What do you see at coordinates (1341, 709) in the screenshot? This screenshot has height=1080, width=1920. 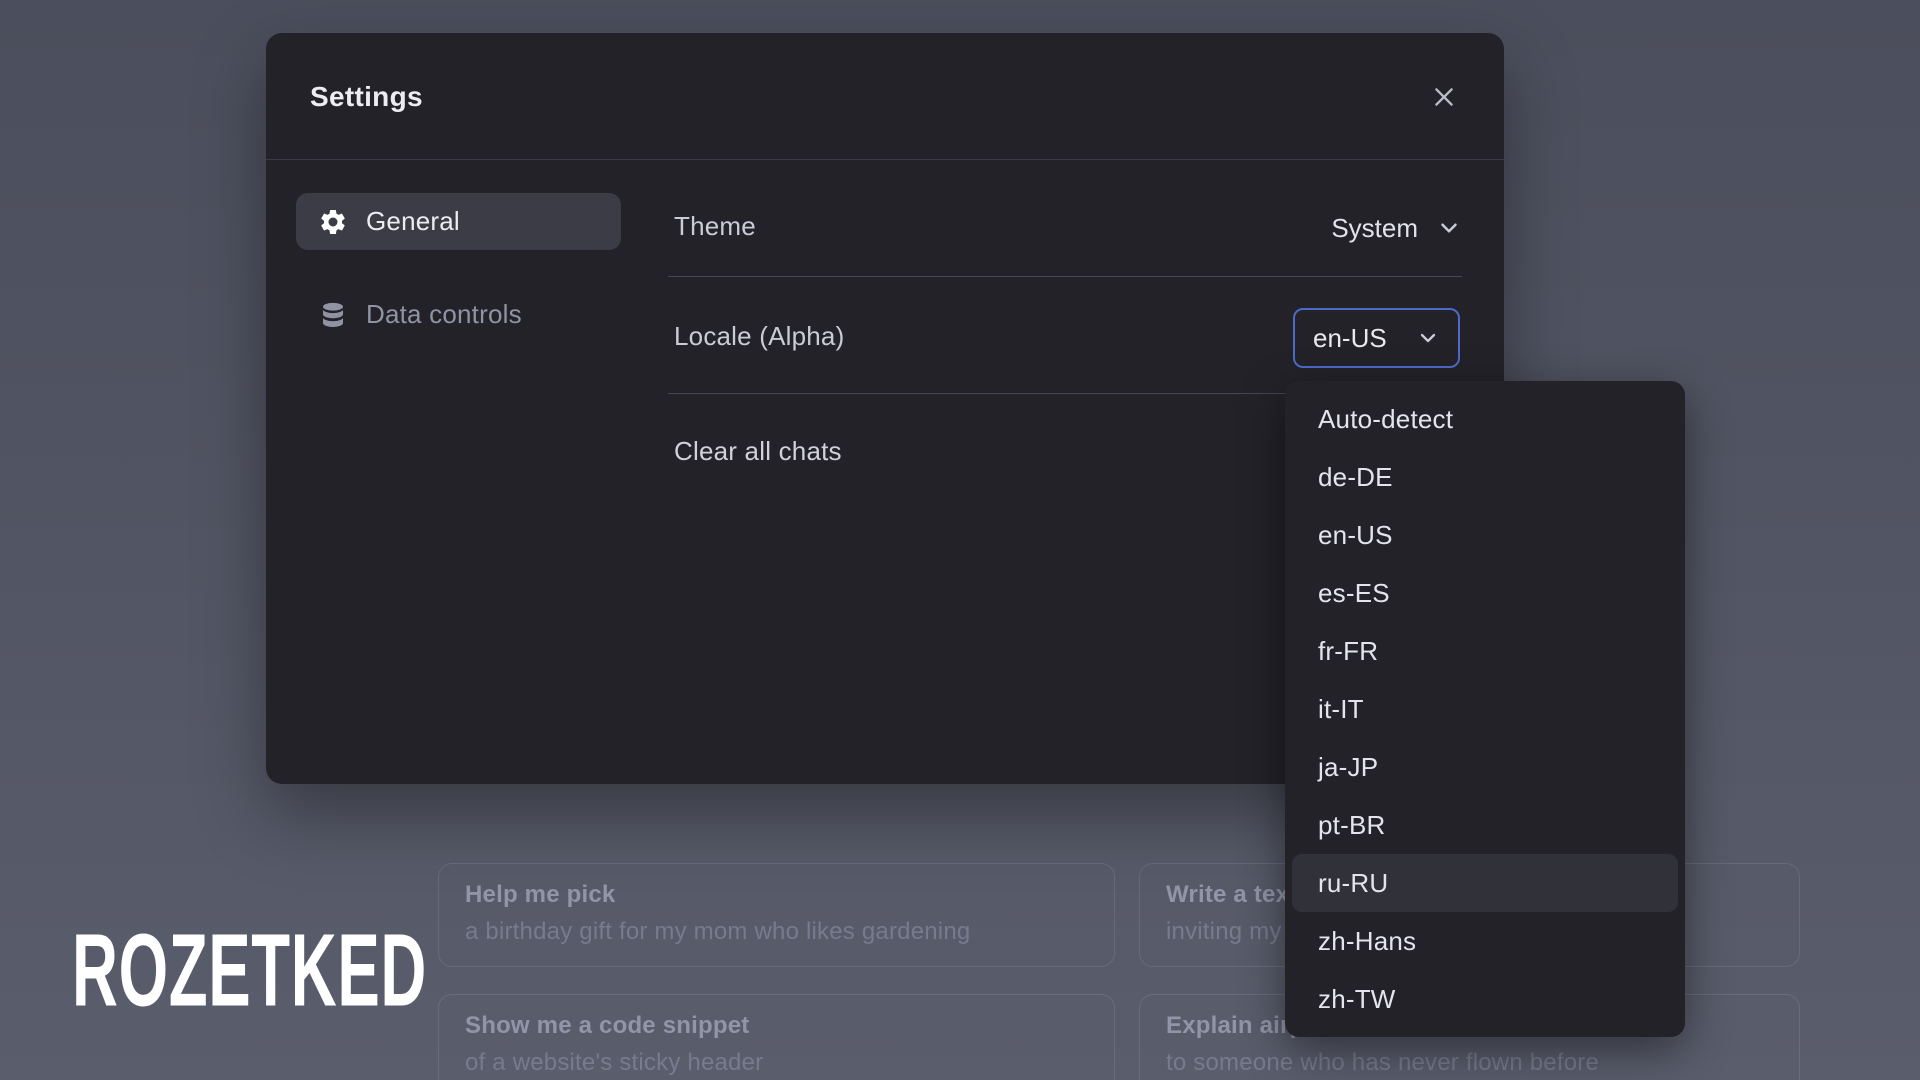 I see `locale-option-it-it: it-IT` at bounding box center [1341, 709].